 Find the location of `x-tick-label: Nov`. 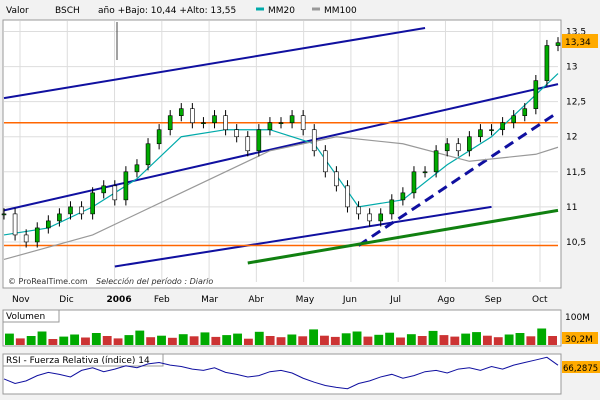

x-tick-label: Nov is located at coordinates (21, 300).